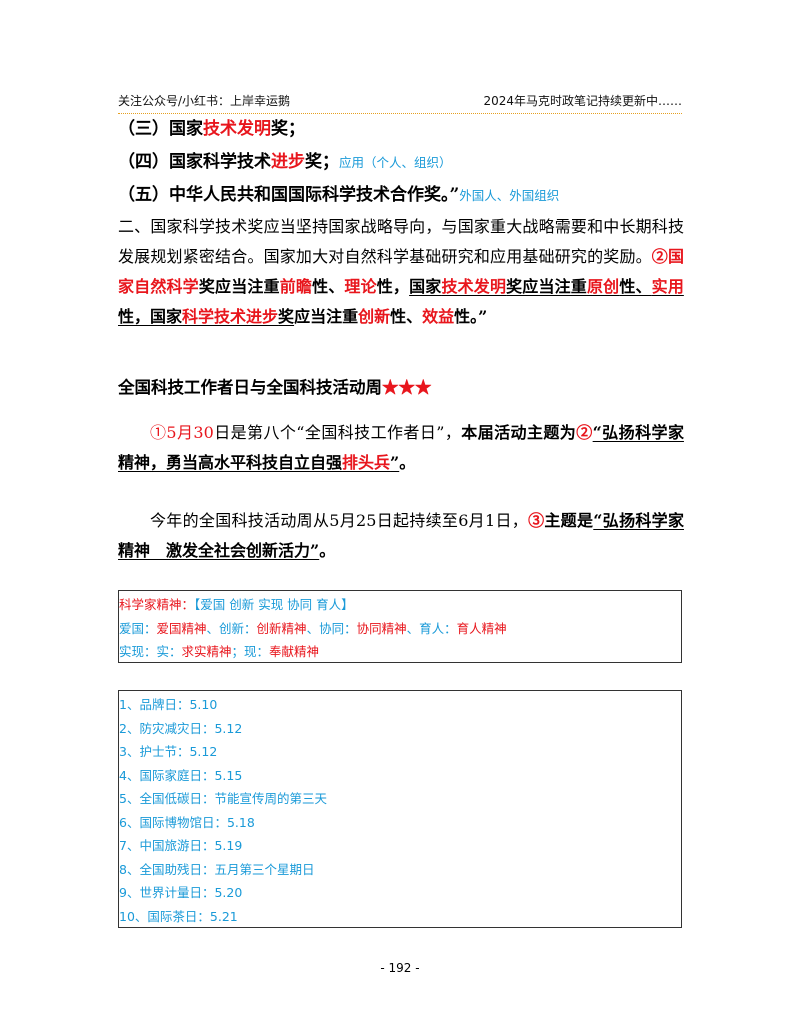 The width and height of the screenshot is (800, 1035). Describe the element at coordinates (230, 316) in the screenshot. I see `para-highlight: 科学技术进步` at that location.